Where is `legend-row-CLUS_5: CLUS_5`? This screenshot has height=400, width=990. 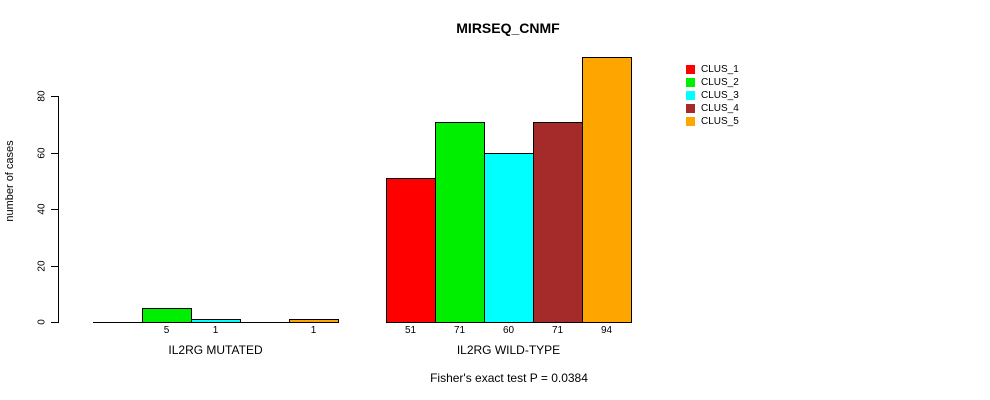
legend-row-CLUS_5: CLUS_5 is located at coordinates (712, 121).